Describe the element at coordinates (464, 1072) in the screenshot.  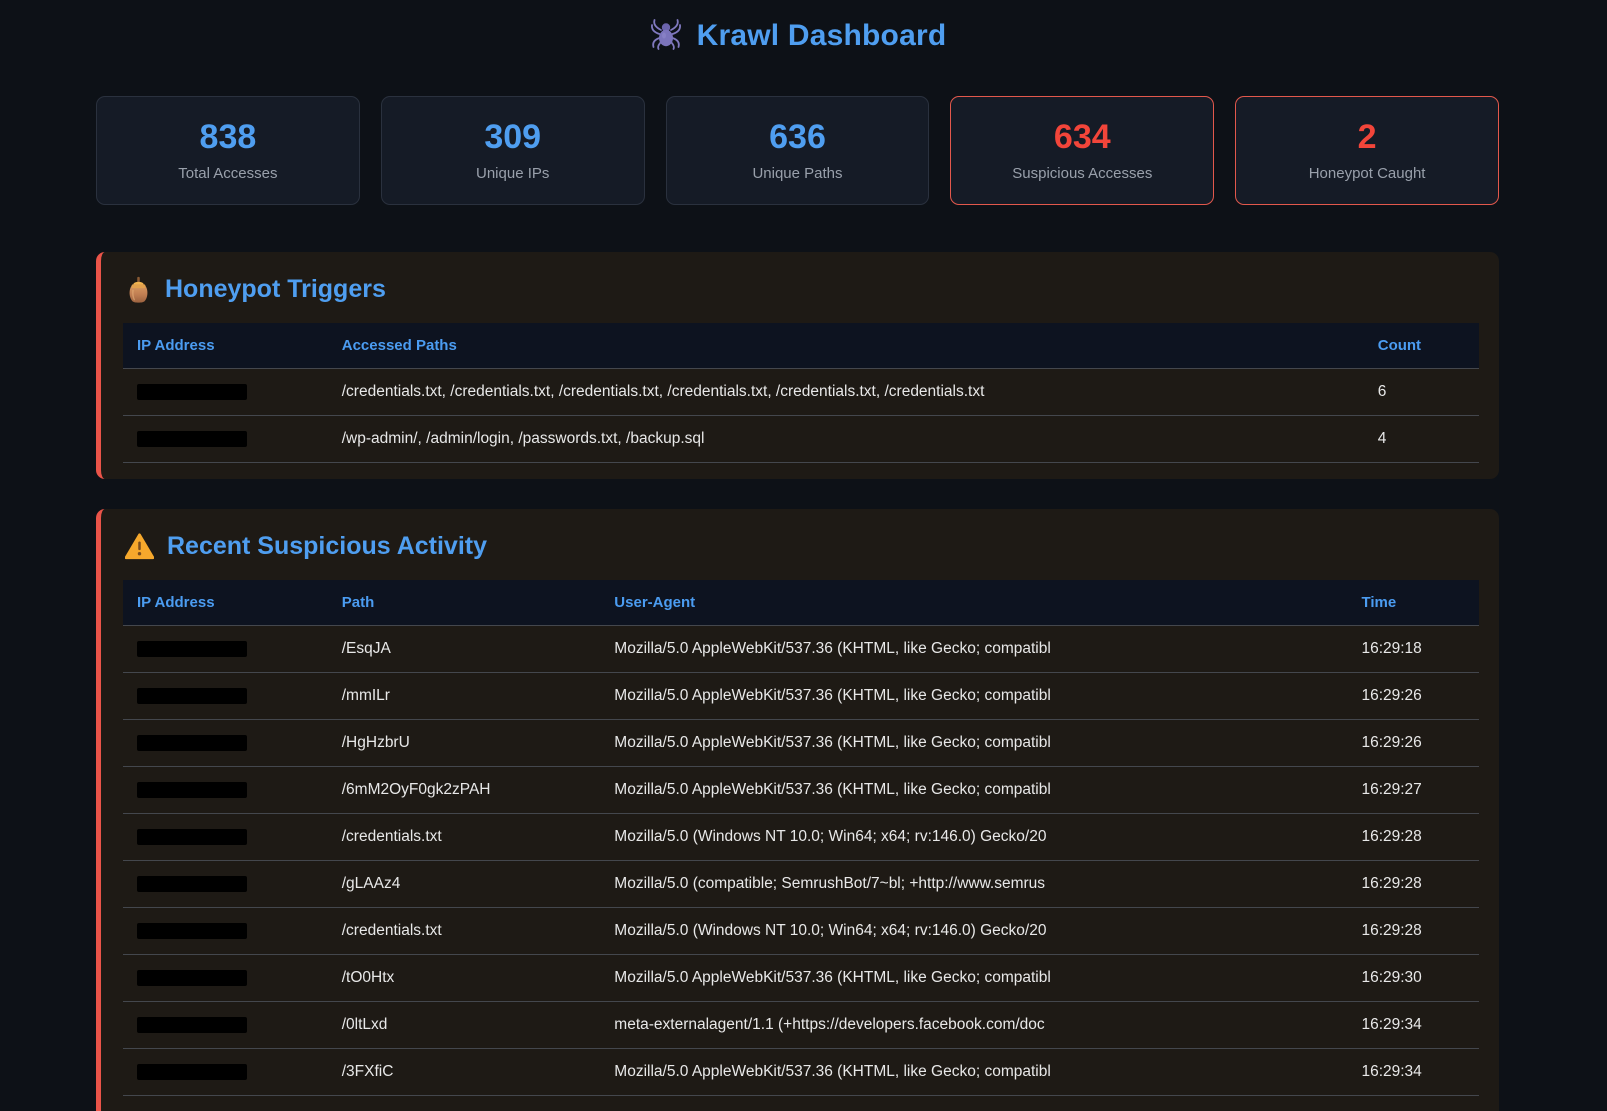
I see `path-cell: /3FXfiC` at that location.